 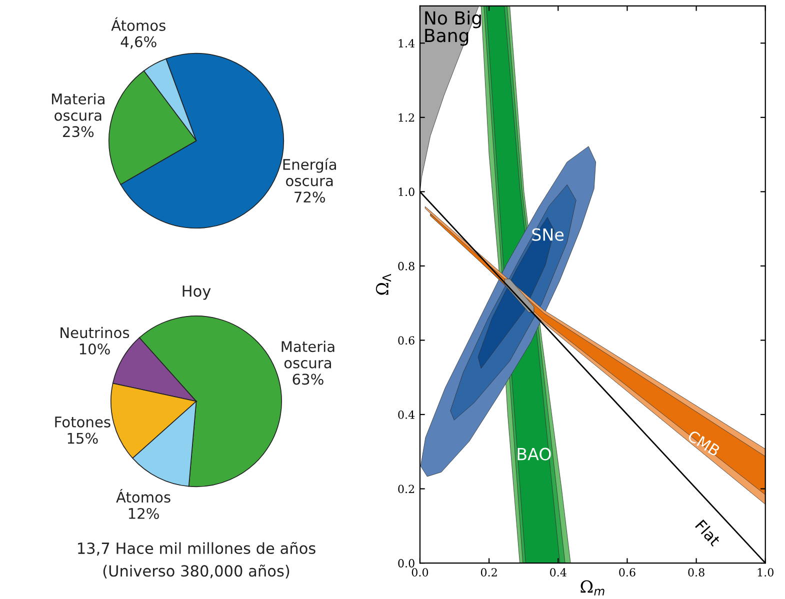 What do you see at coordinates (406, 563) in the screenshot?
I see `y-tick-label: 0.0` at bounding box center [406, 563].